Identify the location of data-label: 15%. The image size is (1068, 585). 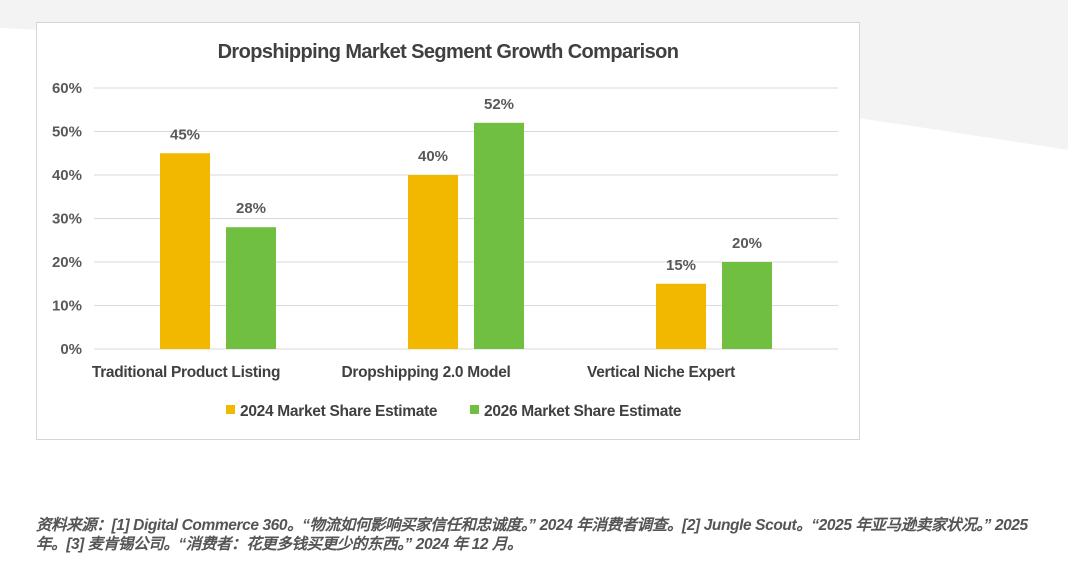
(681, 265).